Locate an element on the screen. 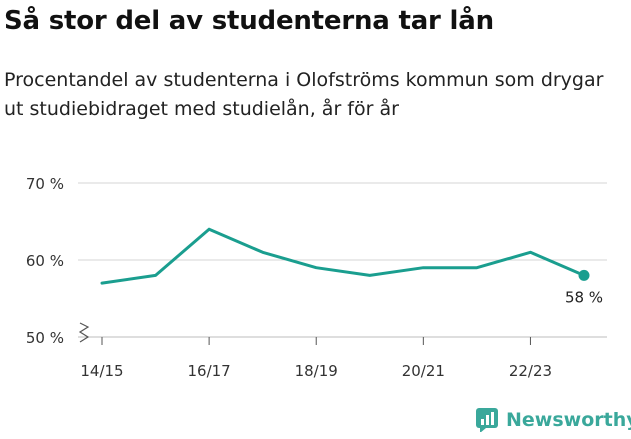  x-tick-label: 22/23 is located at coordinates (530, 371).